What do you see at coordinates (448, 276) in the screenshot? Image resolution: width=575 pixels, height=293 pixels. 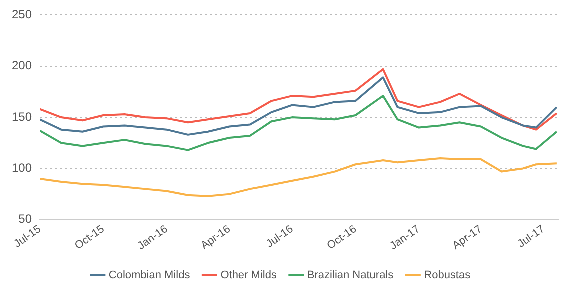 I see `legend-label: Robustas` at bounding box center [448, 276].